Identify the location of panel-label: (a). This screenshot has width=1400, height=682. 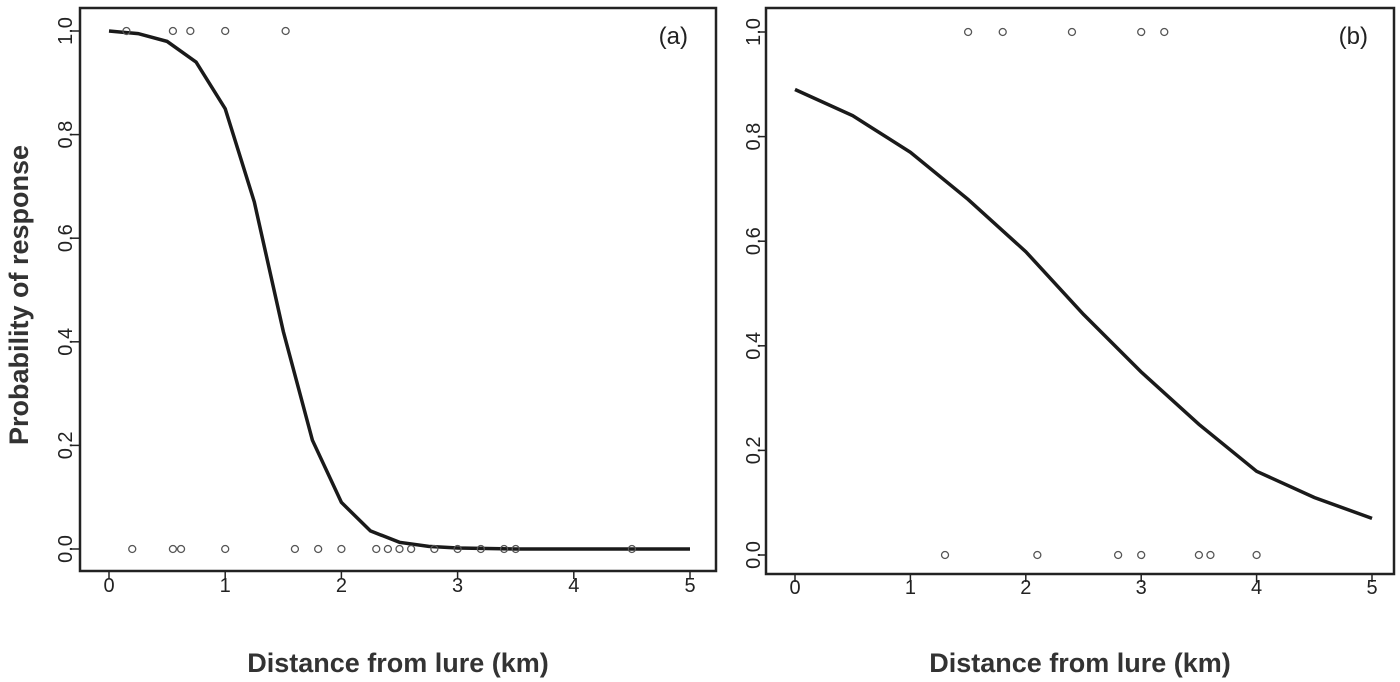
(673, 36).